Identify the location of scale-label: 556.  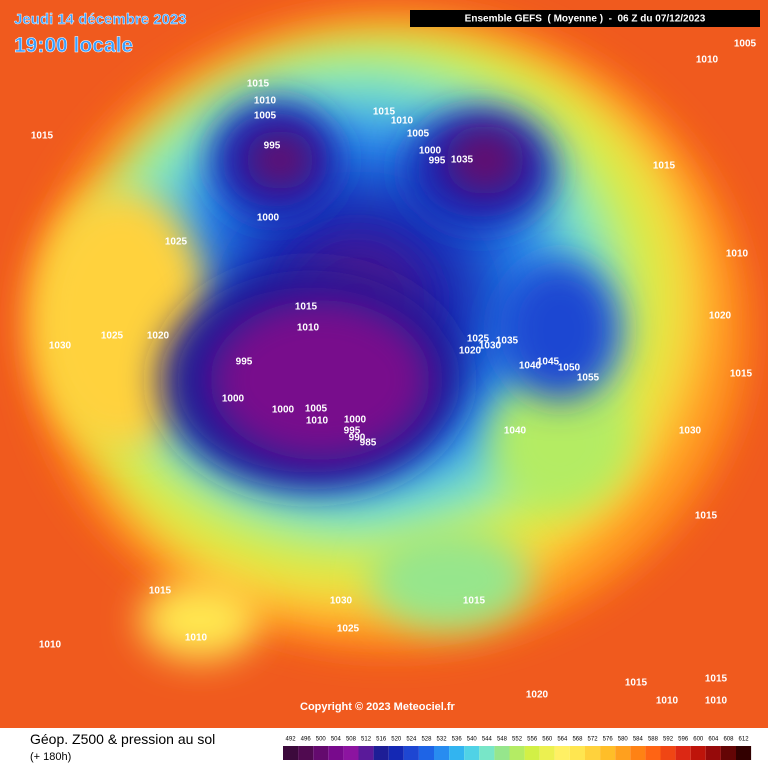
(532, 740).